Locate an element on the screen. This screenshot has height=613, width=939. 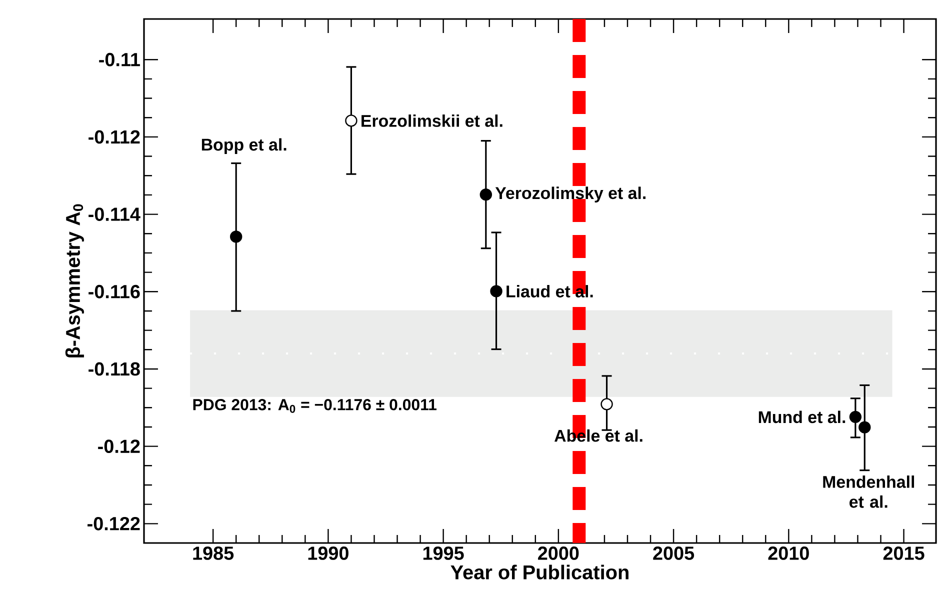
y-tick-label: -0.118 is located at coordinates (114, 369).